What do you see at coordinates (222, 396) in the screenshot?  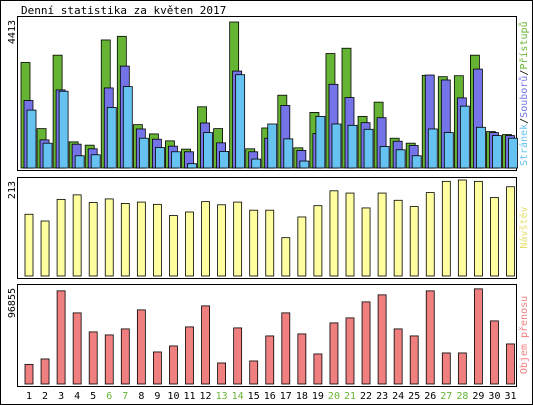 I see `day-label-13: 13` at bounding box center [222, 396].